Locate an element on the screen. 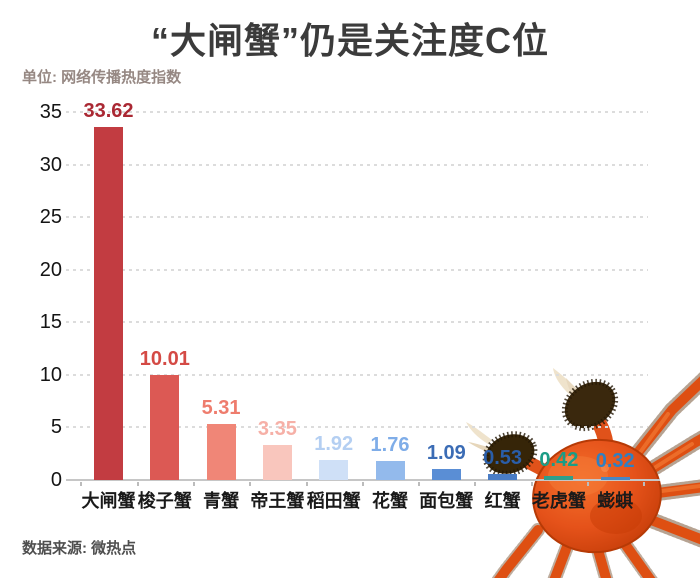 The width and height of the screenshot is (700, 578). bar-蟛蜞 is located at coordinates (615, 478).